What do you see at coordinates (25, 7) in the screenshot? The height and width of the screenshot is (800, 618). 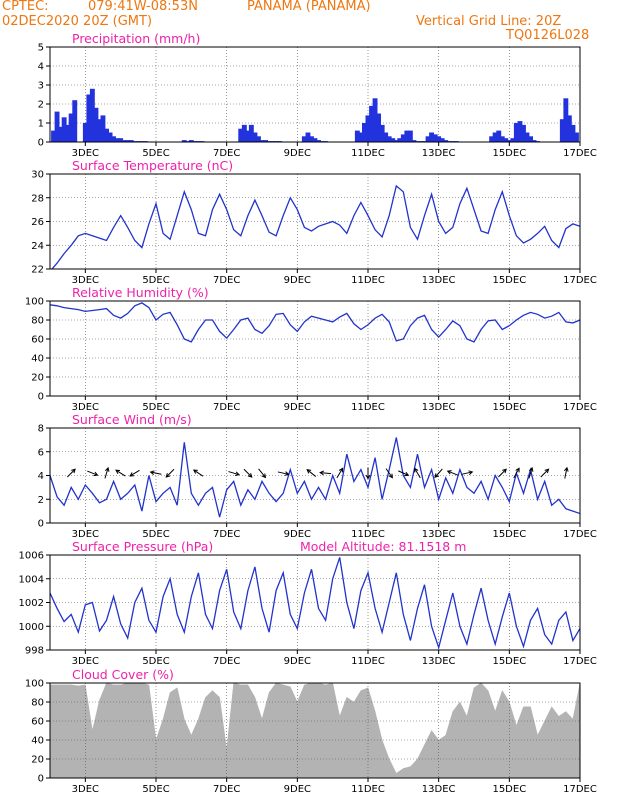 I see `header-source: CPTEC:` at bounding box center [25, 7].